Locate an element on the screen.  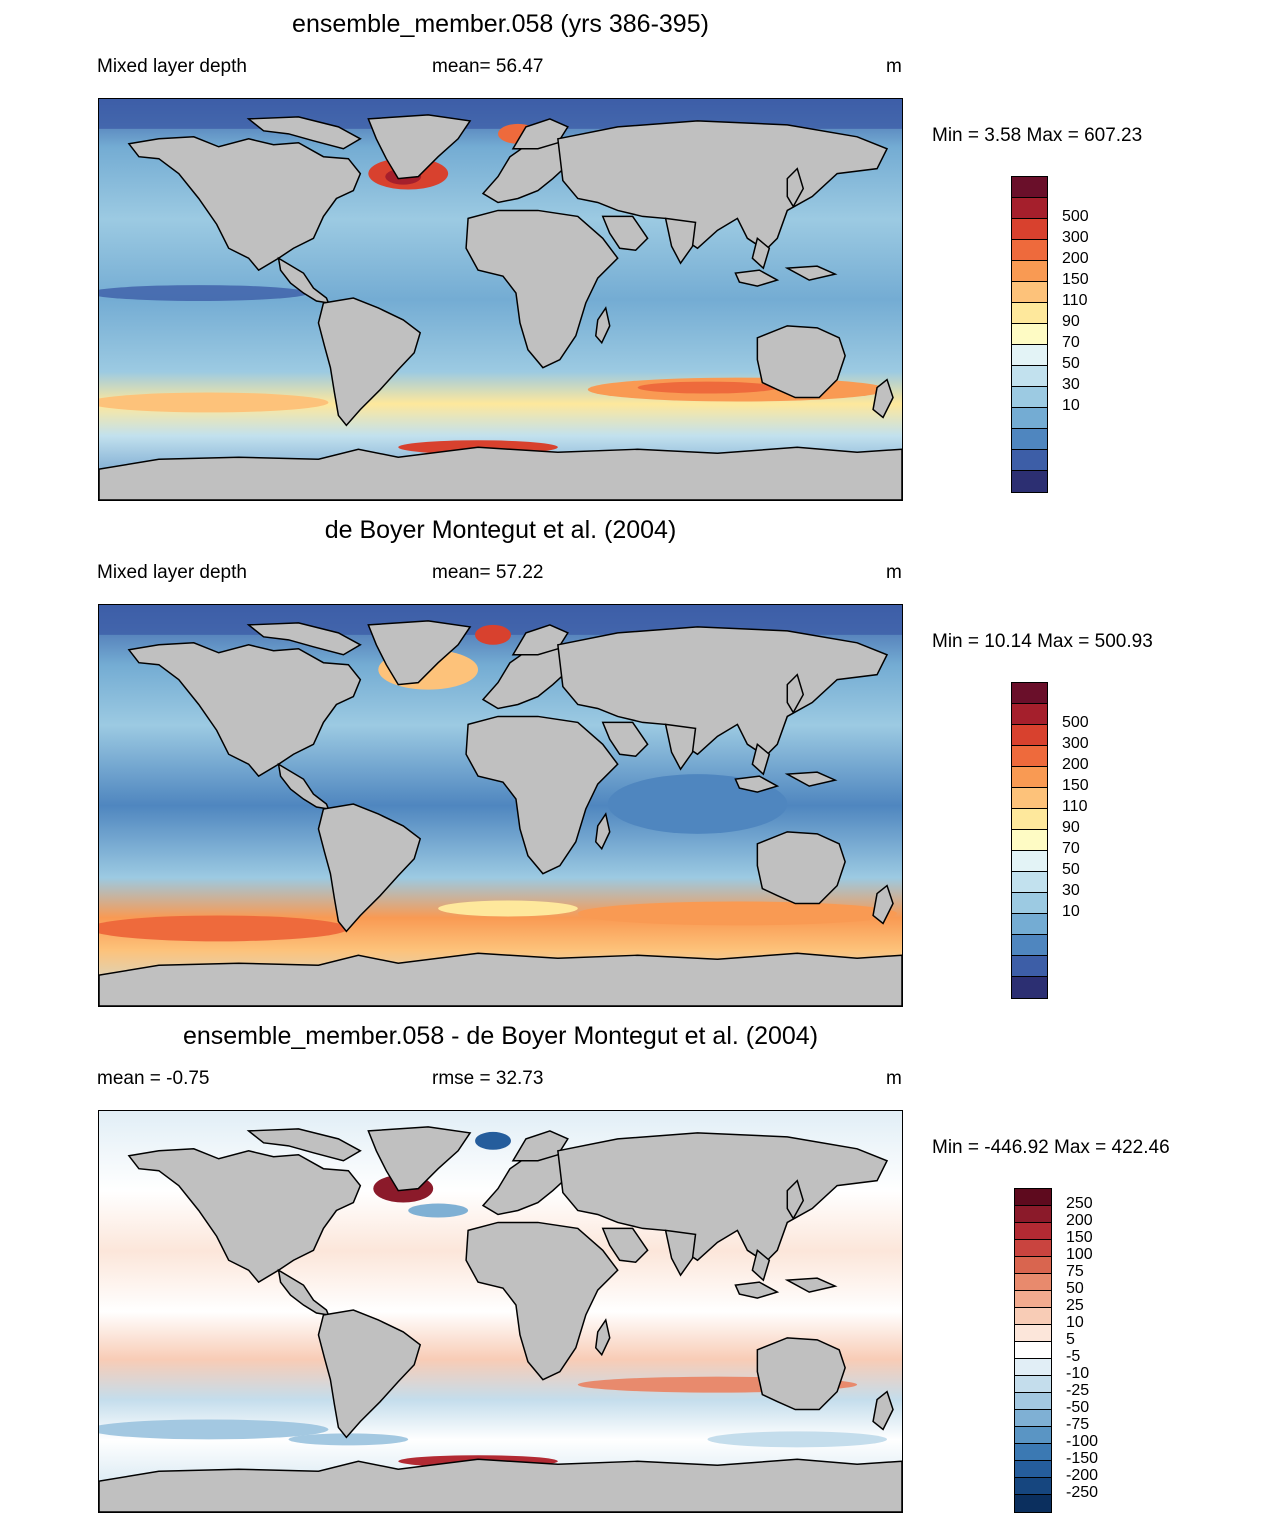
colorbar-tick-label: 250 is located at coordinates (1079, 1203).